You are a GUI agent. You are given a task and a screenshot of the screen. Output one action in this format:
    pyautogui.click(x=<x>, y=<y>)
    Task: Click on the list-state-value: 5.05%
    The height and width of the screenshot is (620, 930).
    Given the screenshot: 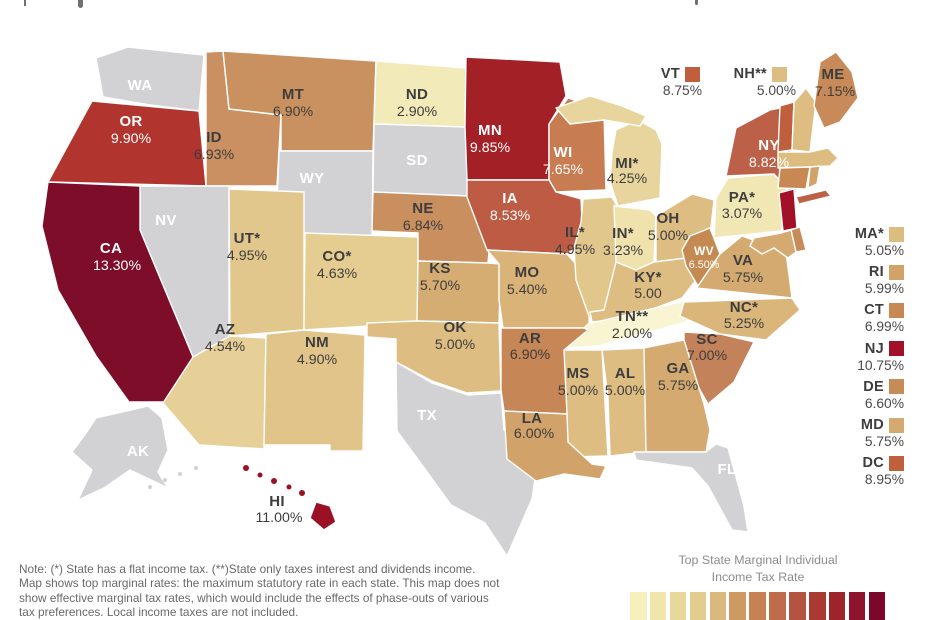 What is the action you would take?
    pyautogui.click(x=884, y=250)
    